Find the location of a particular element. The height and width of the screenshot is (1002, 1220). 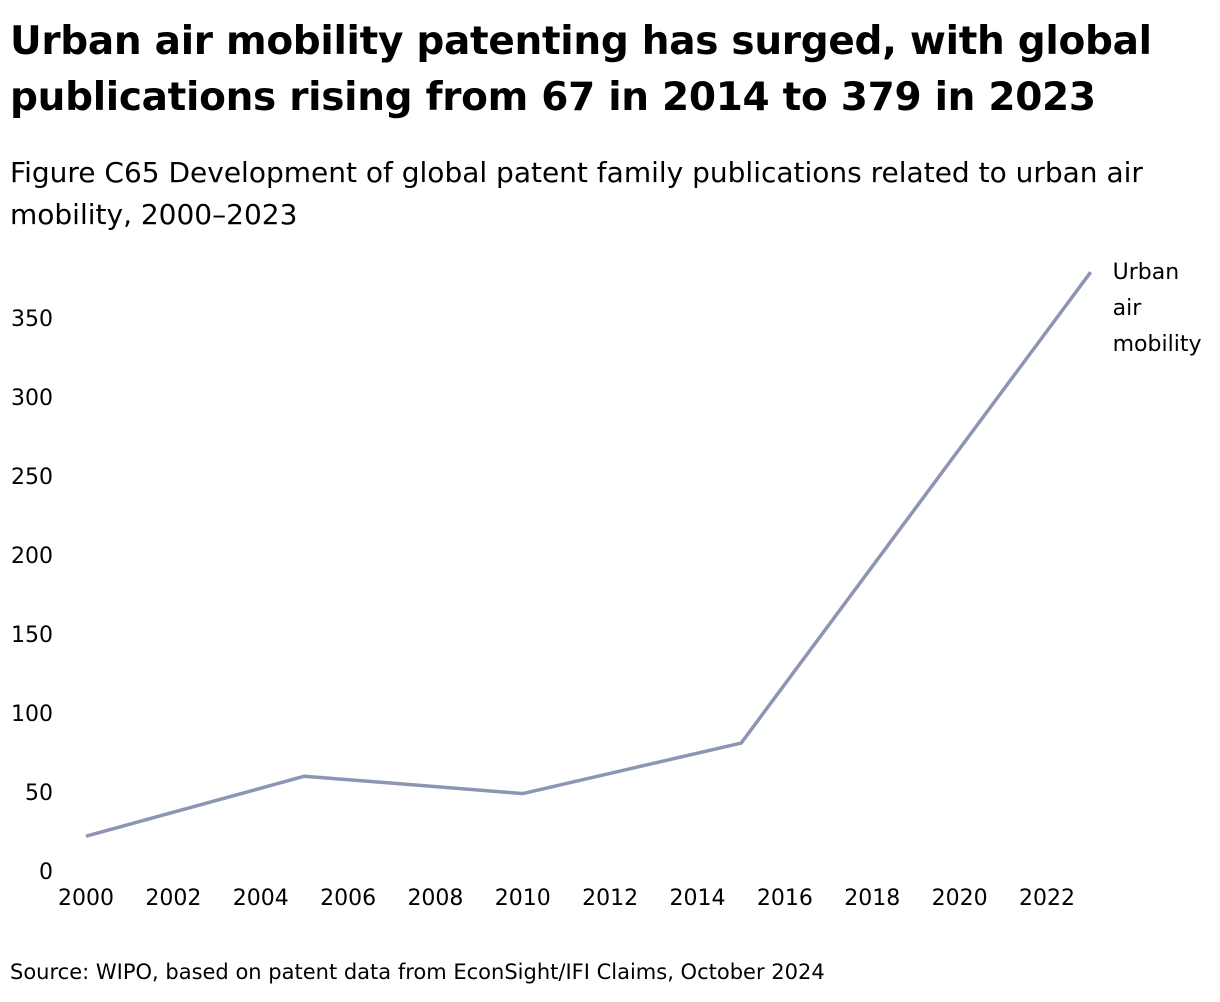

series-label: air is located at coordinates (1128, 308).